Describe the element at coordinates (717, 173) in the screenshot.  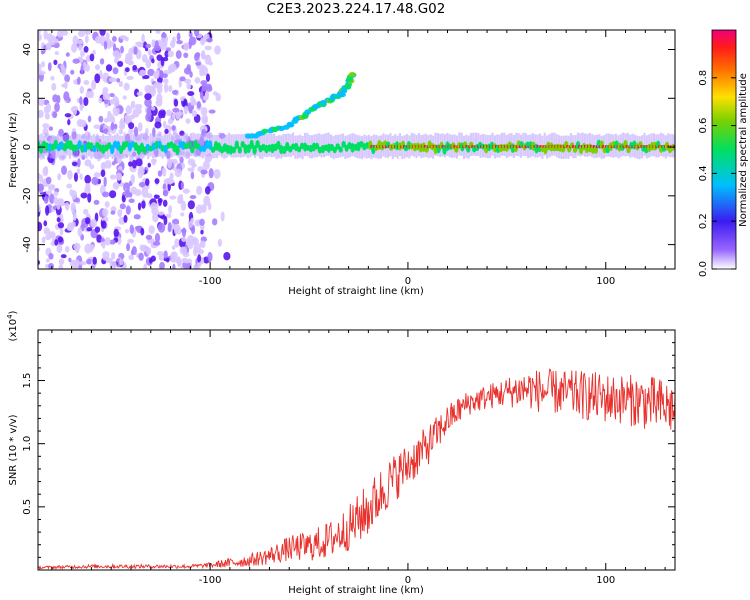
I see `colorbar-ticks: 0.0 0.2 0.4 0.6 0.8` at that location.